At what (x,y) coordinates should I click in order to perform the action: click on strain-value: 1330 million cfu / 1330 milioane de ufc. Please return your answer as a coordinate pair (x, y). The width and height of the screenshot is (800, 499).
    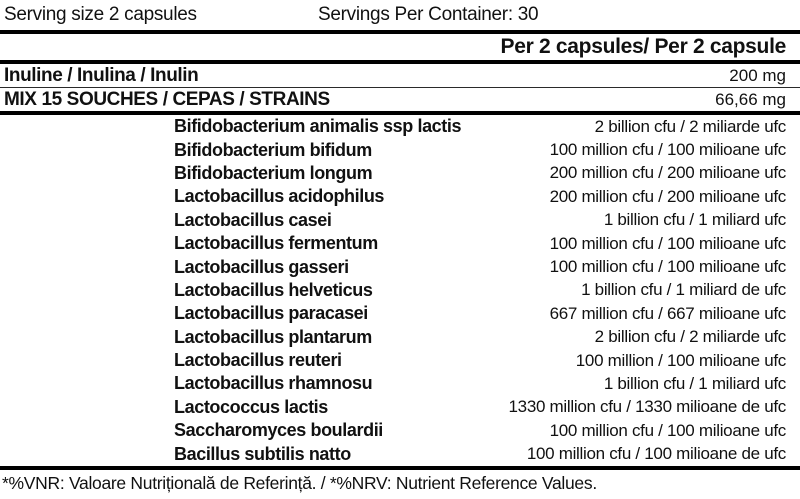
    Looking at the image, I should click on (647, 407).